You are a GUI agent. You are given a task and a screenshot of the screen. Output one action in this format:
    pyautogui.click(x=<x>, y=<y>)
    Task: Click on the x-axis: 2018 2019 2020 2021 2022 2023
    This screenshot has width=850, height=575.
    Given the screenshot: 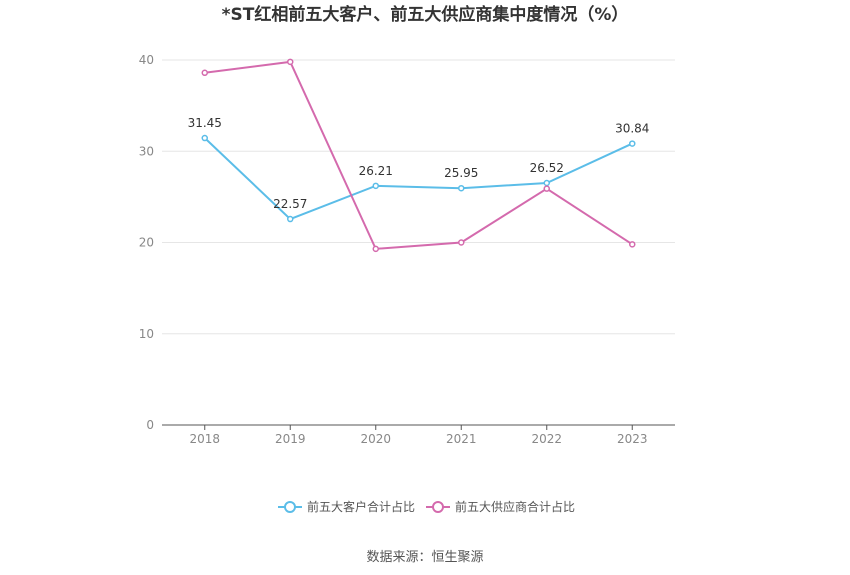 What is the action you would take?
    pyautogui.click(x=418, y=435)
    